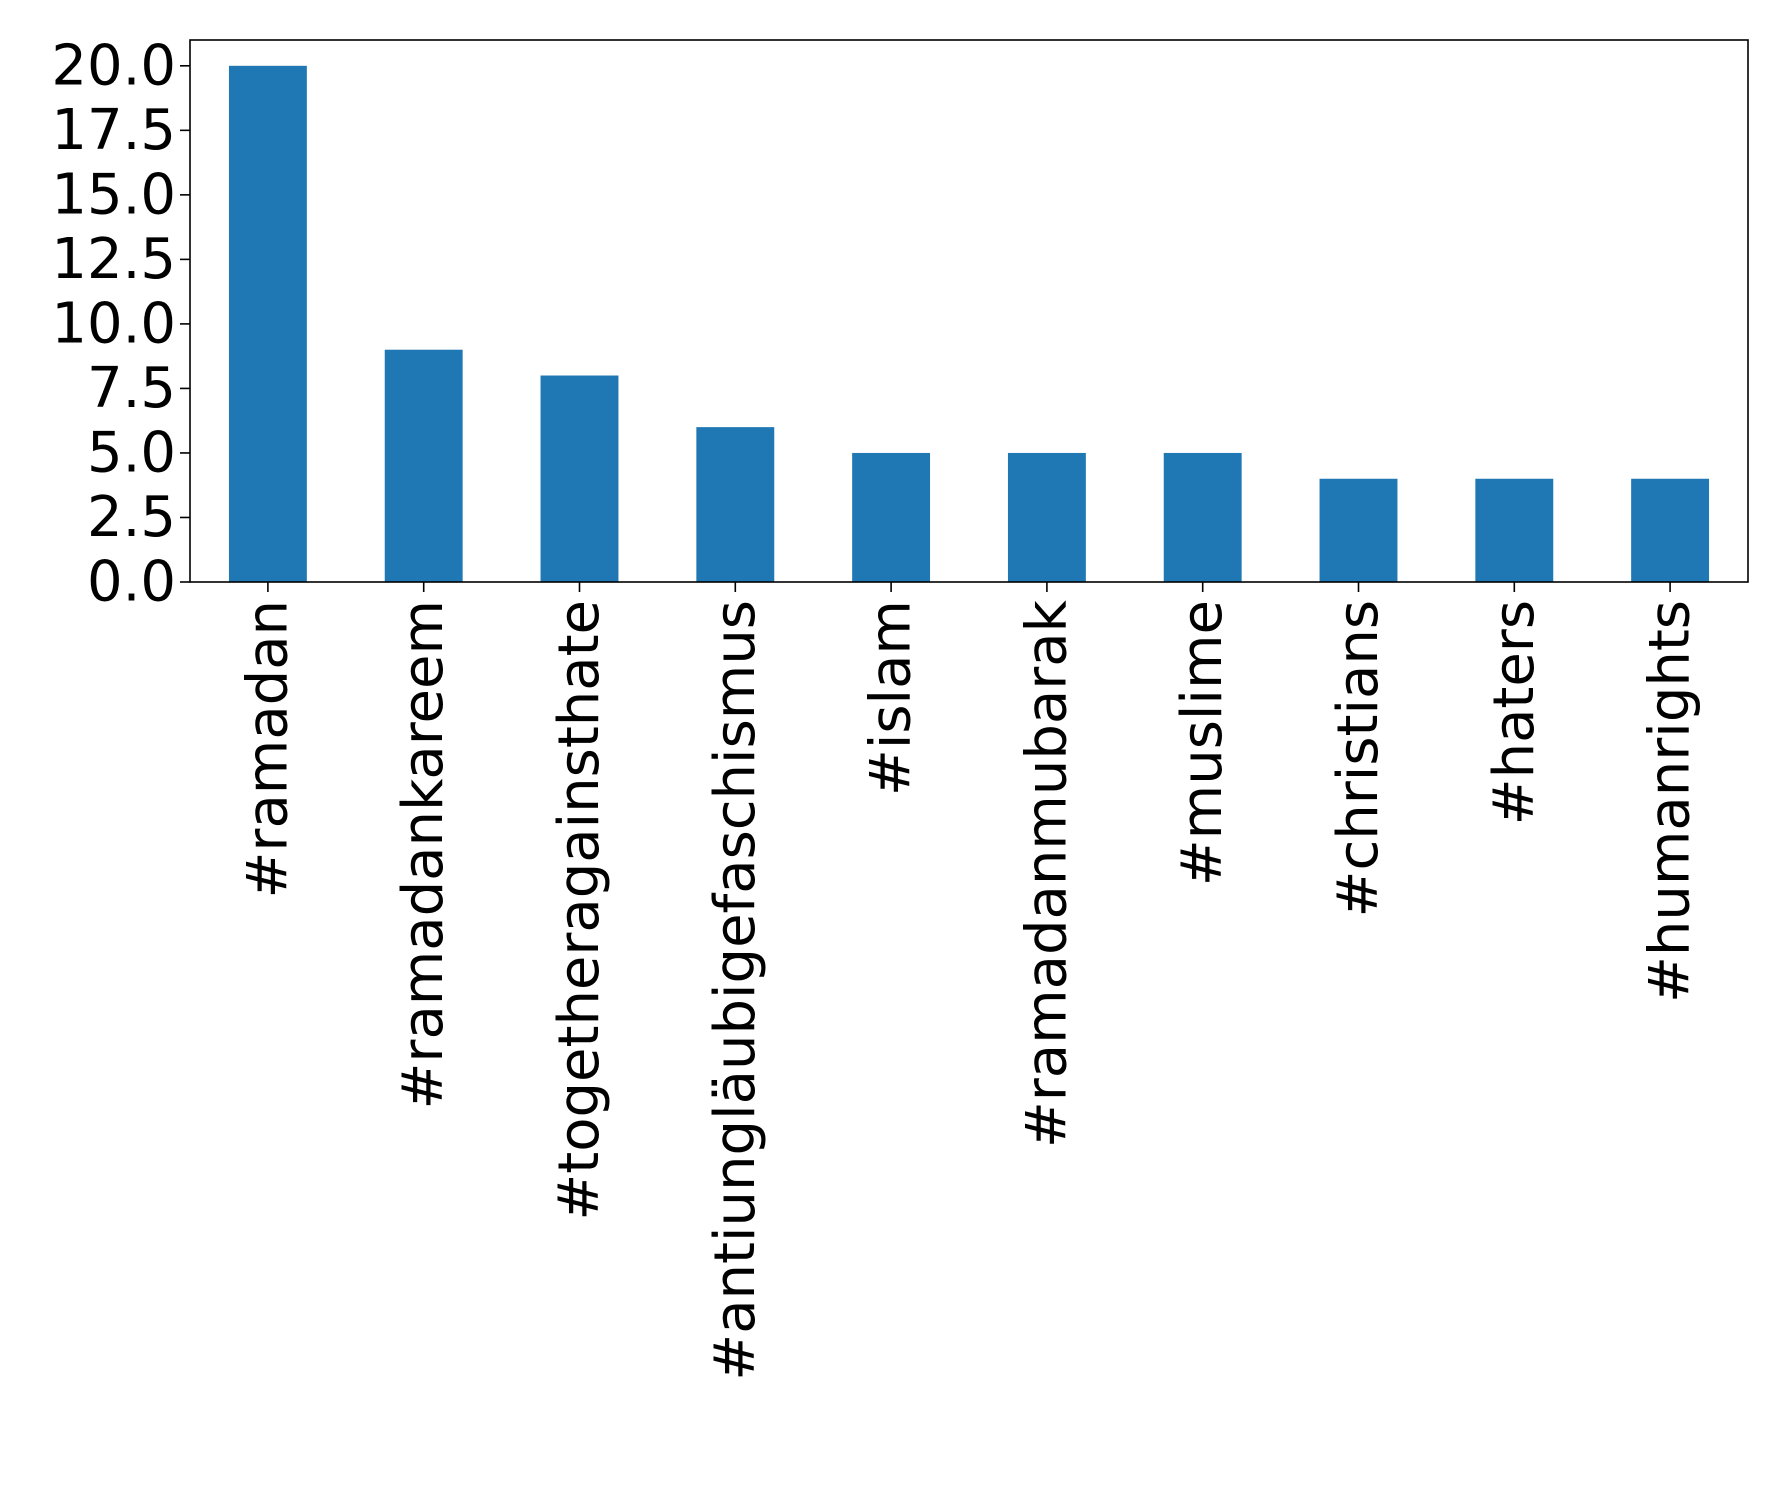 The height and width of the screenshot is (1498, 1778). What do you see at coordinates (131, 517) in the screenshot?
I see `y-tick-label: 2.5` at bounding box center [131, 517].